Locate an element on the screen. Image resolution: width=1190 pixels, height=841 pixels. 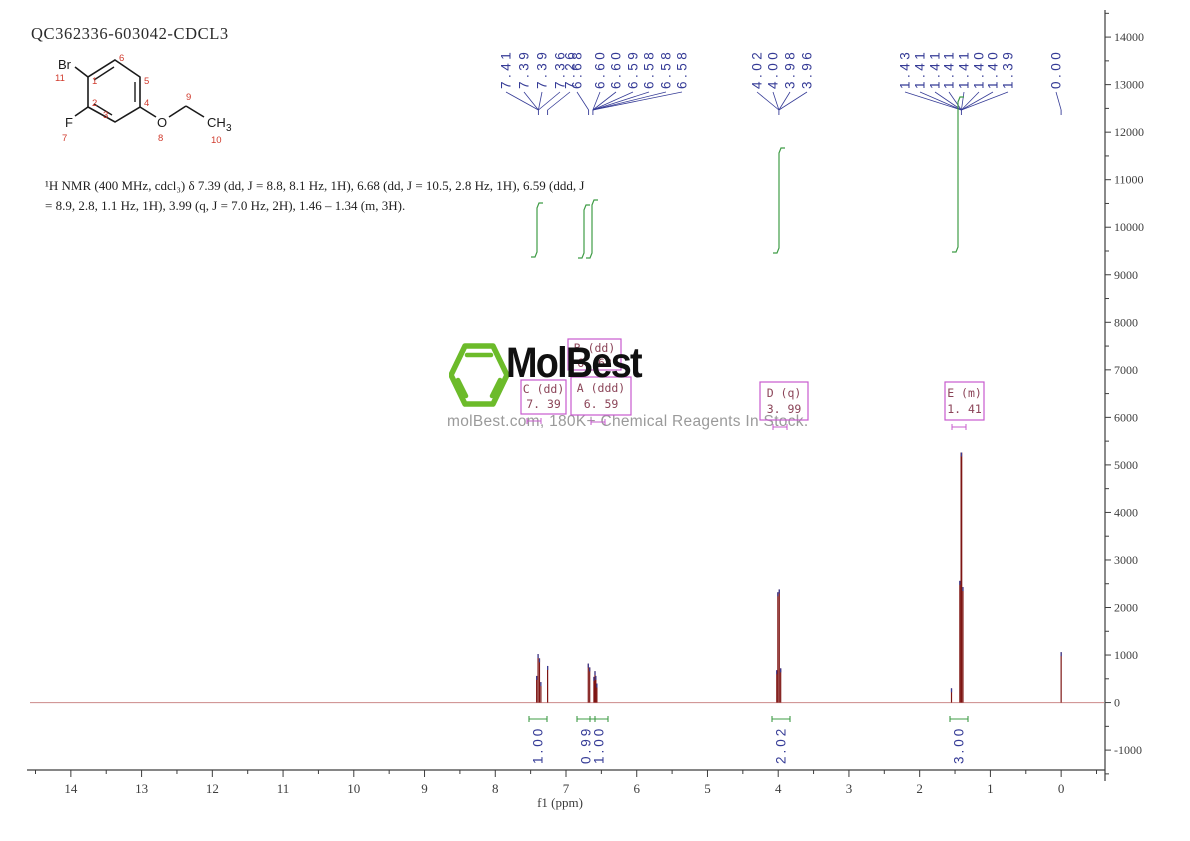
atom-number-3: 3 is located at coordinates (105, 115).